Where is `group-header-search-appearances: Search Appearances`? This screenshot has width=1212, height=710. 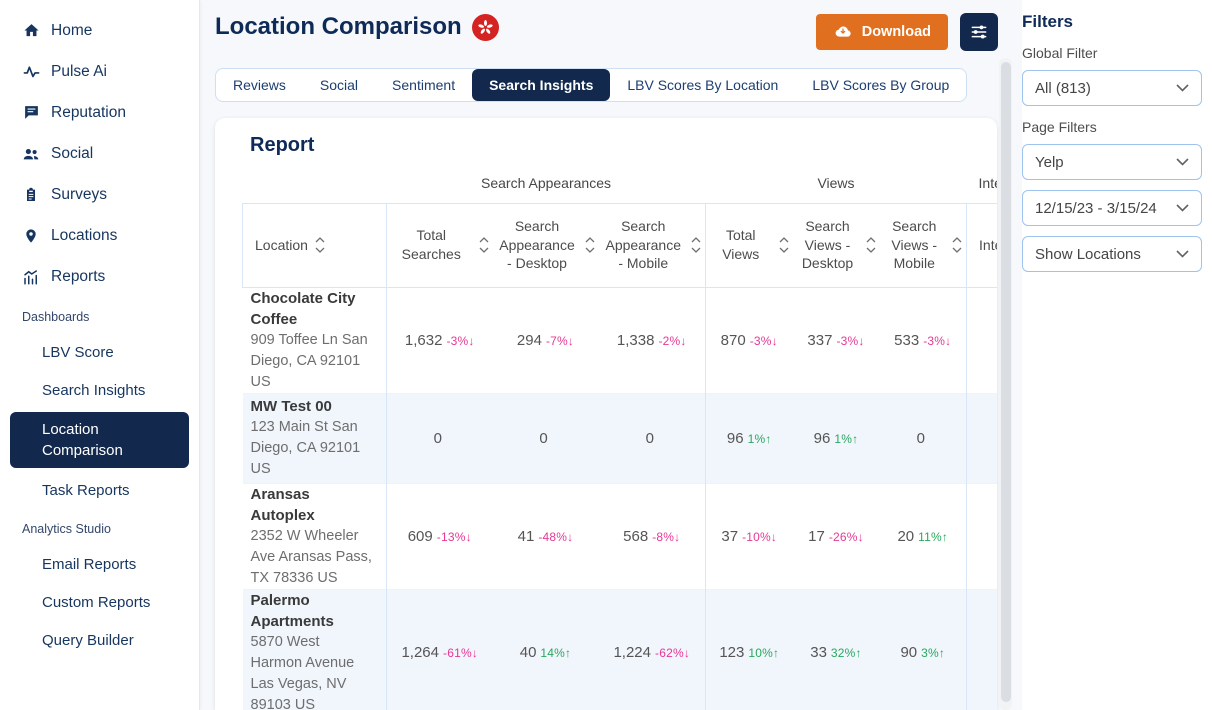 group-header-search-appearances: Search Appearances is located at coordinates (546, 182).